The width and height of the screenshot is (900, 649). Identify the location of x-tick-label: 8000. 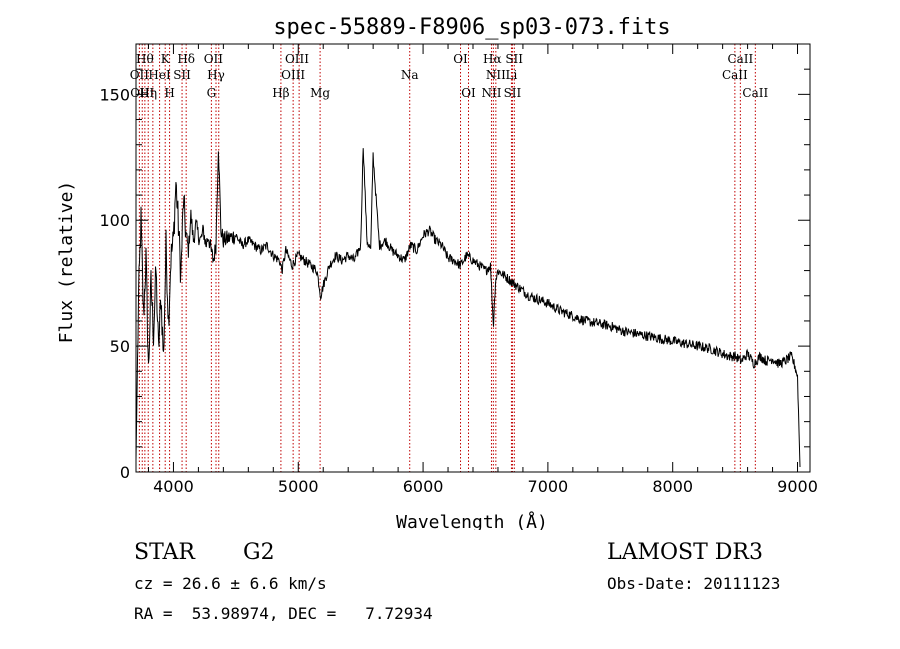
(672, 486).